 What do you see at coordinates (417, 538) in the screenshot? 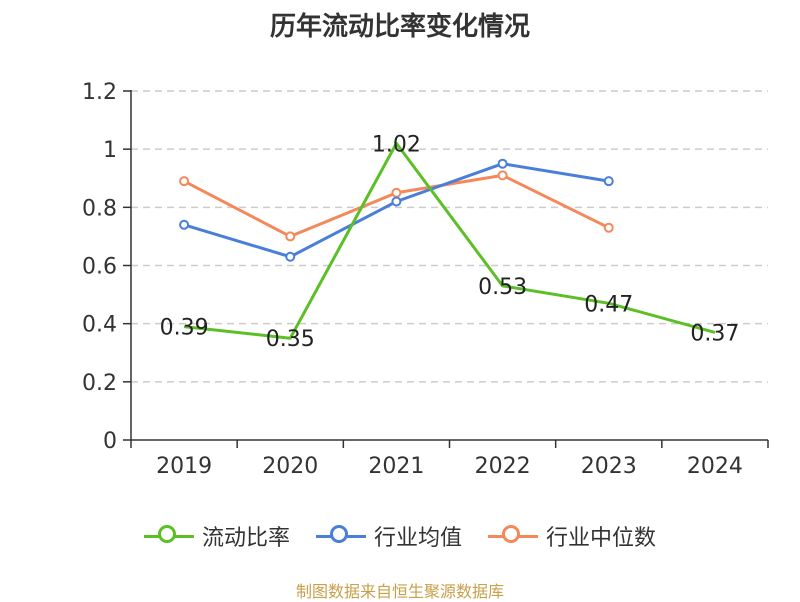
I see `legend-label: 行业均值` at bounding box center [417, 538].